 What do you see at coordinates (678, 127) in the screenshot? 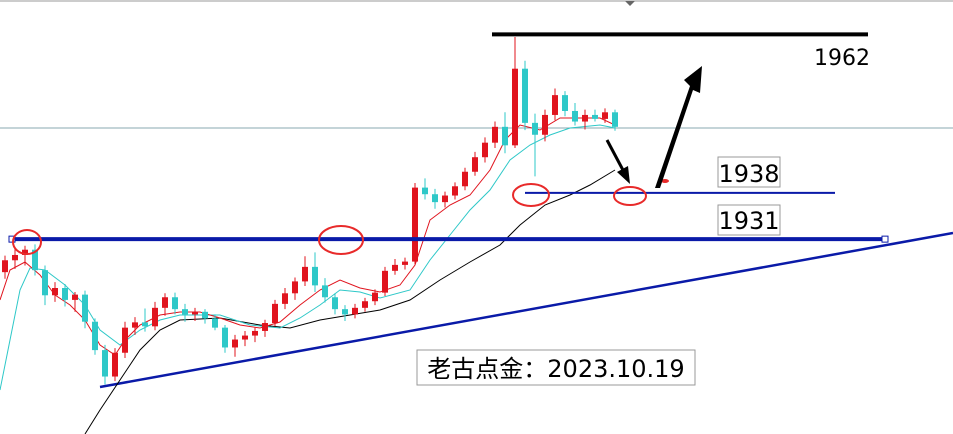
I see `arrow-up` at bounding box center [678, 127].